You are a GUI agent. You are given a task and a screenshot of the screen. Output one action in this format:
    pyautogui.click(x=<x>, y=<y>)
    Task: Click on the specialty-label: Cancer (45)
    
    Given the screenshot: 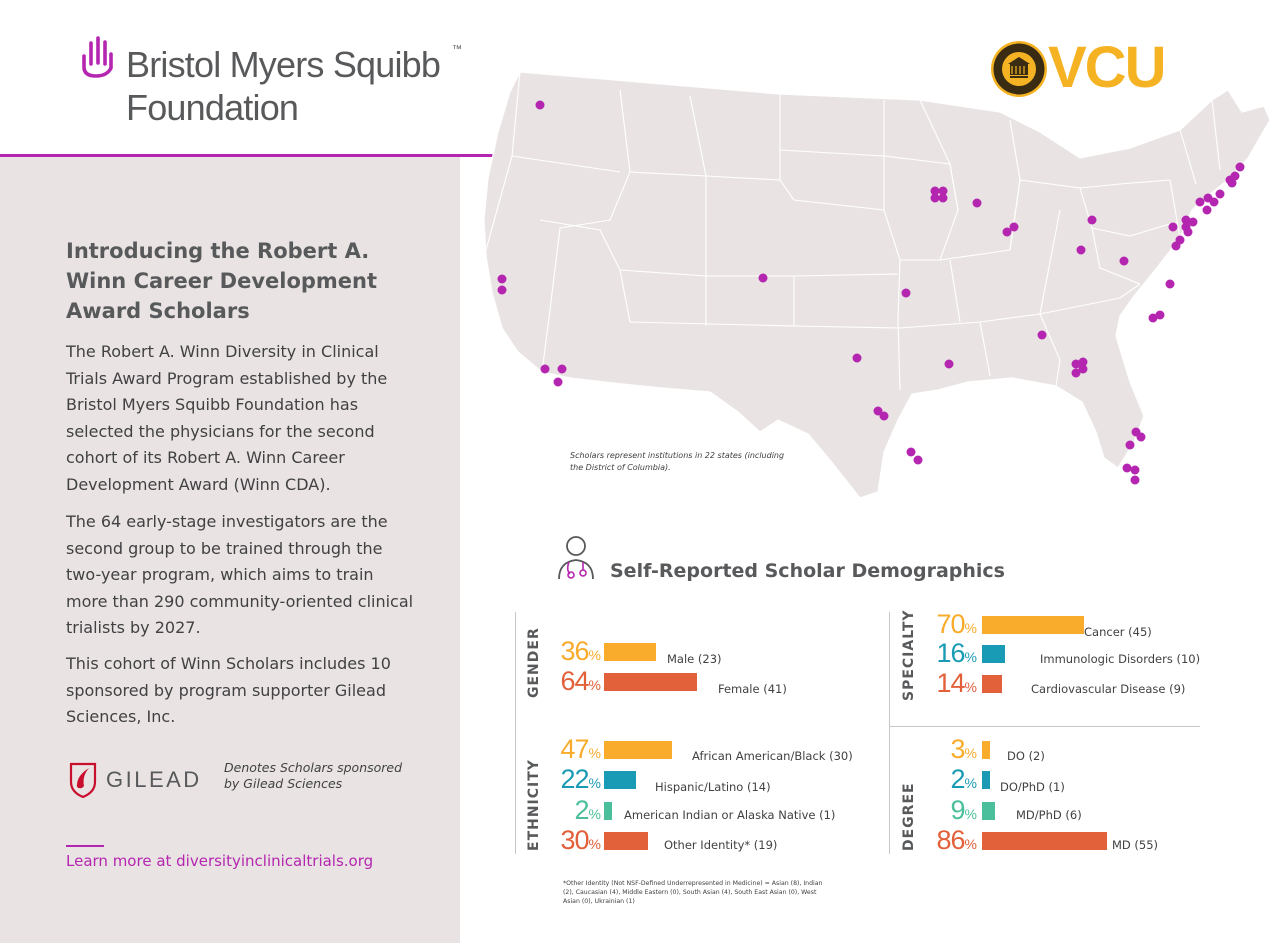 What is the action you would take?
    pyautogui.click(x=1118, y=632)
    